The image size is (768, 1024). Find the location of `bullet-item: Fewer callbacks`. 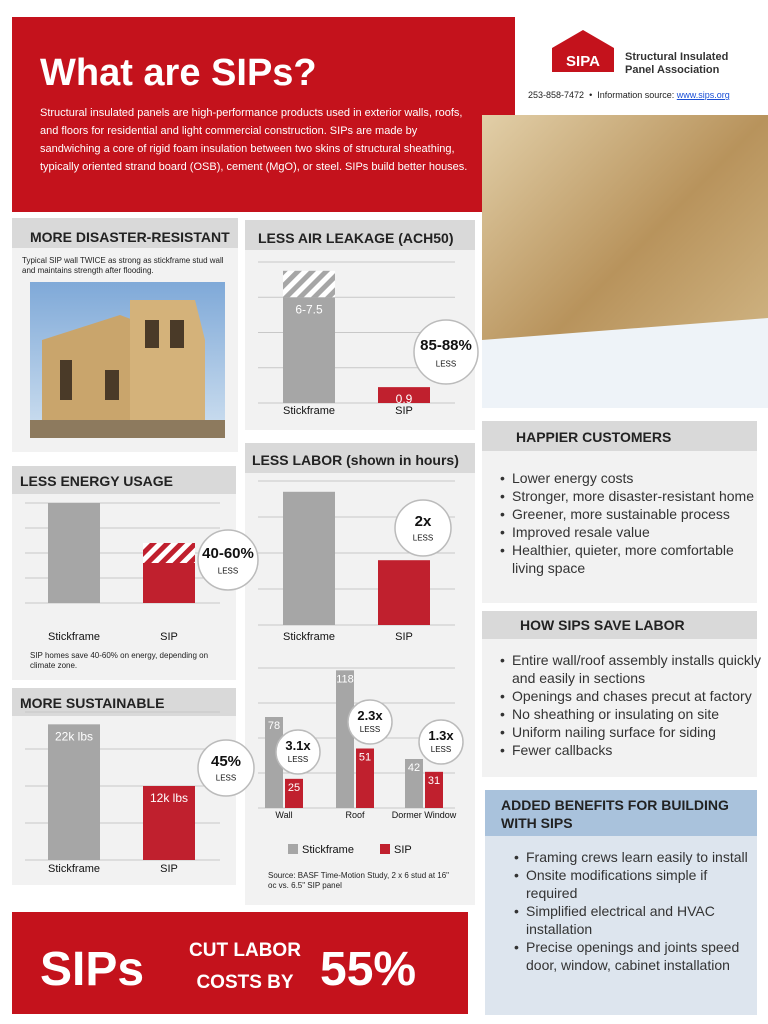

bullet-item: Fewer callbacks is located at coordinates (632, 750).